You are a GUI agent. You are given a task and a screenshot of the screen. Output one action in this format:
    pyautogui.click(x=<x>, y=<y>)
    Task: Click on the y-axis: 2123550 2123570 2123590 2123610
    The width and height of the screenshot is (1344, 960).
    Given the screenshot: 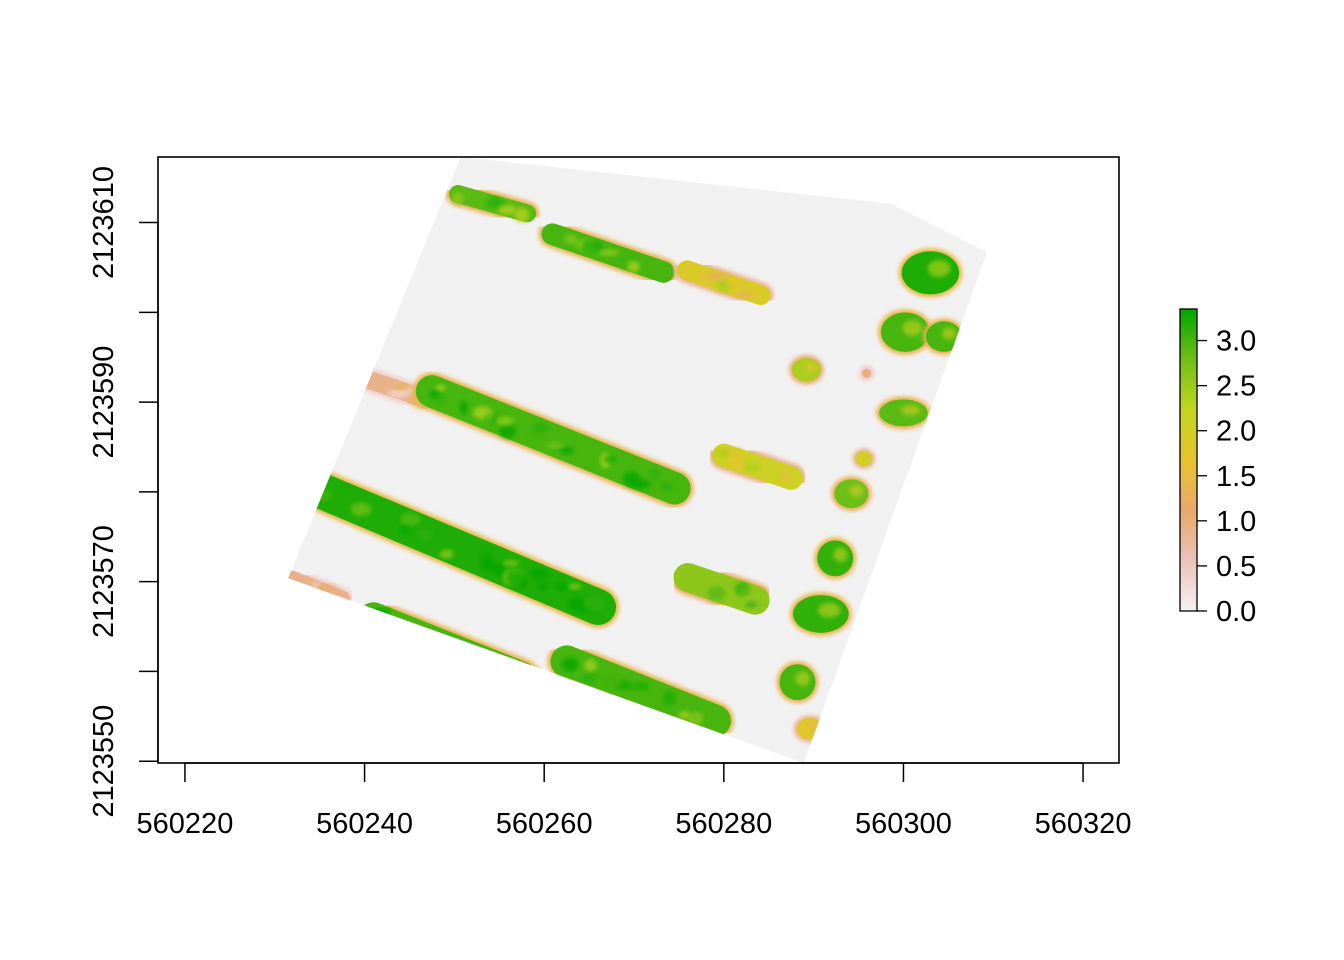 What is the action you would take?
    pyautogui.click(x=123, y=492)
    